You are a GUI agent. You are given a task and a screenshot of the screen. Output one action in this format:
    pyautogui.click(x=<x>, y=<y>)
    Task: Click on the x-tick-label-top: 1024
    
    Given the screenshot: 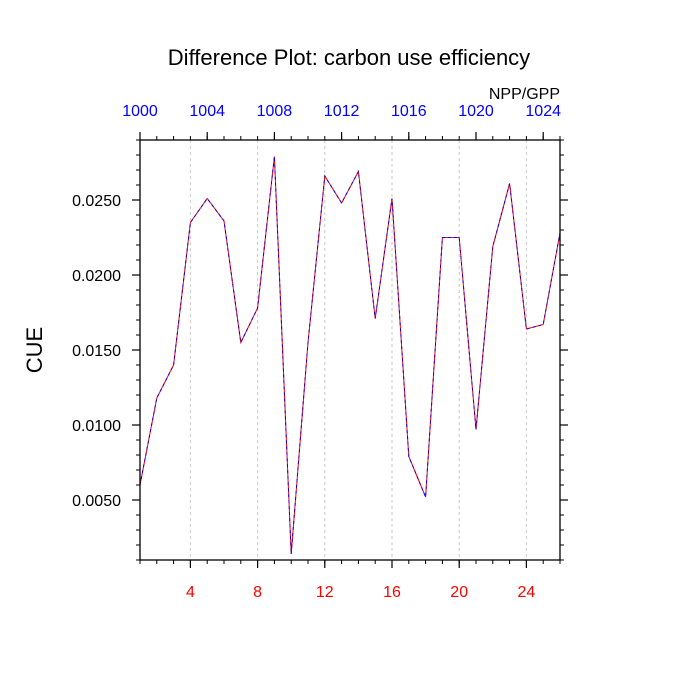 What is the action you would take?
    pyautogui.click(x=543, y=111)
    